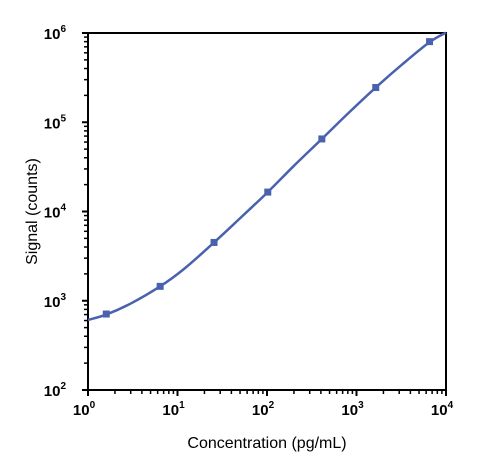 The height and width of the screenshot is (472, 500). What do you see at coordinates (84, 409) in the screenshot?
I see `x-tick-label: 10⁰` at bounding box center [84, 409].